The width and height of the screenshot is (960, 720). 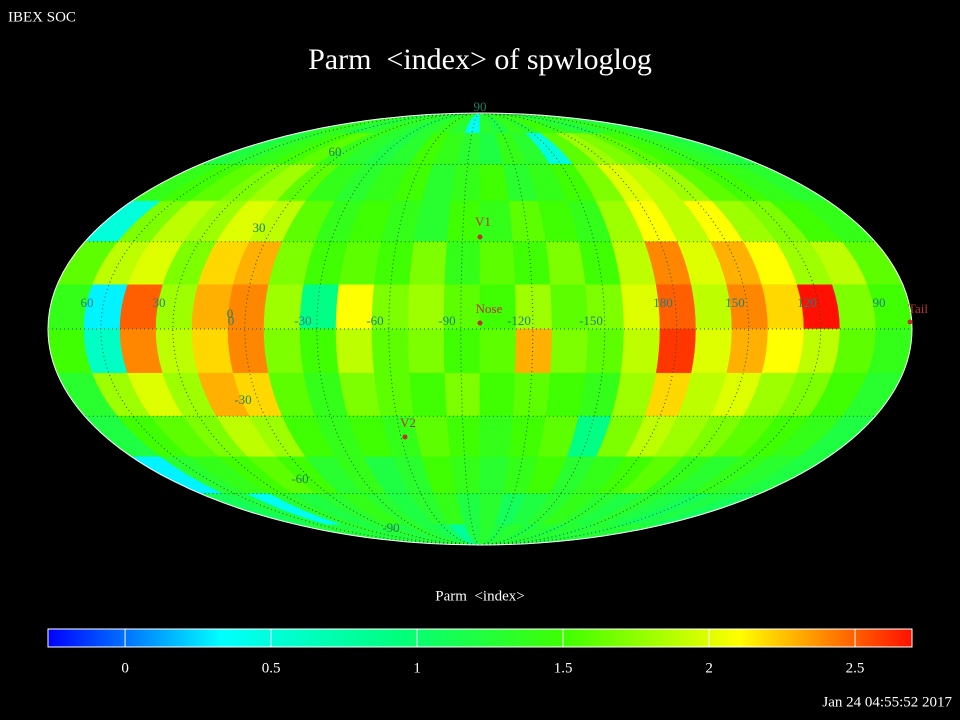 What do you see at coordinates (483, 221) in the screenshot?
I see `marker-label: V1` at bounding box center [483, 221].